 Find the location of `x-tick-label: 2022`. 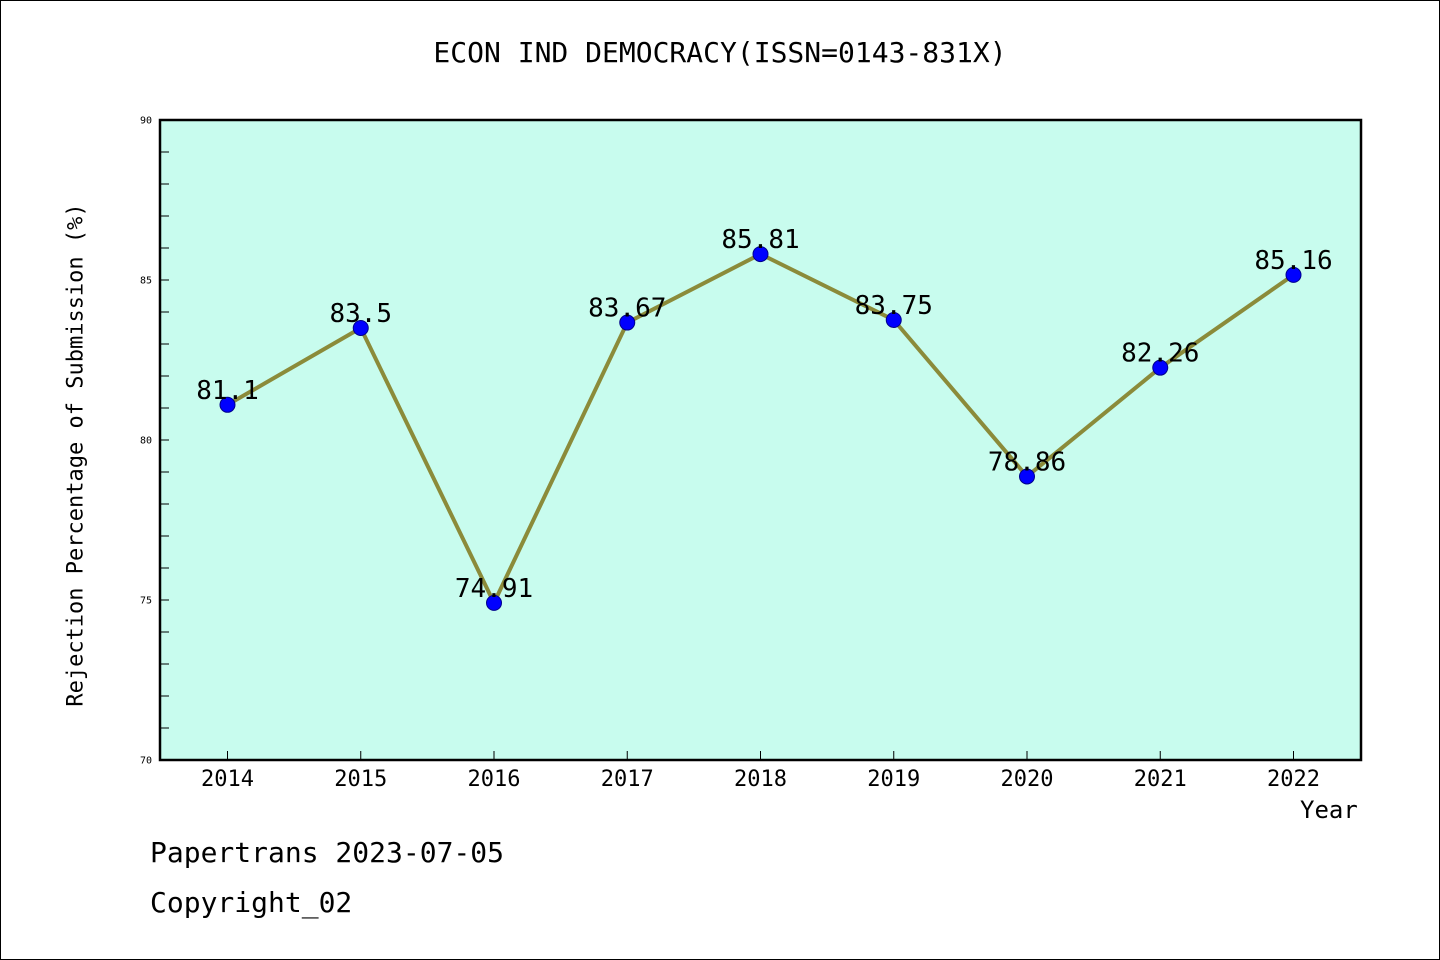

x-tick-label: 2022 is located at coordinates (1293, 779).